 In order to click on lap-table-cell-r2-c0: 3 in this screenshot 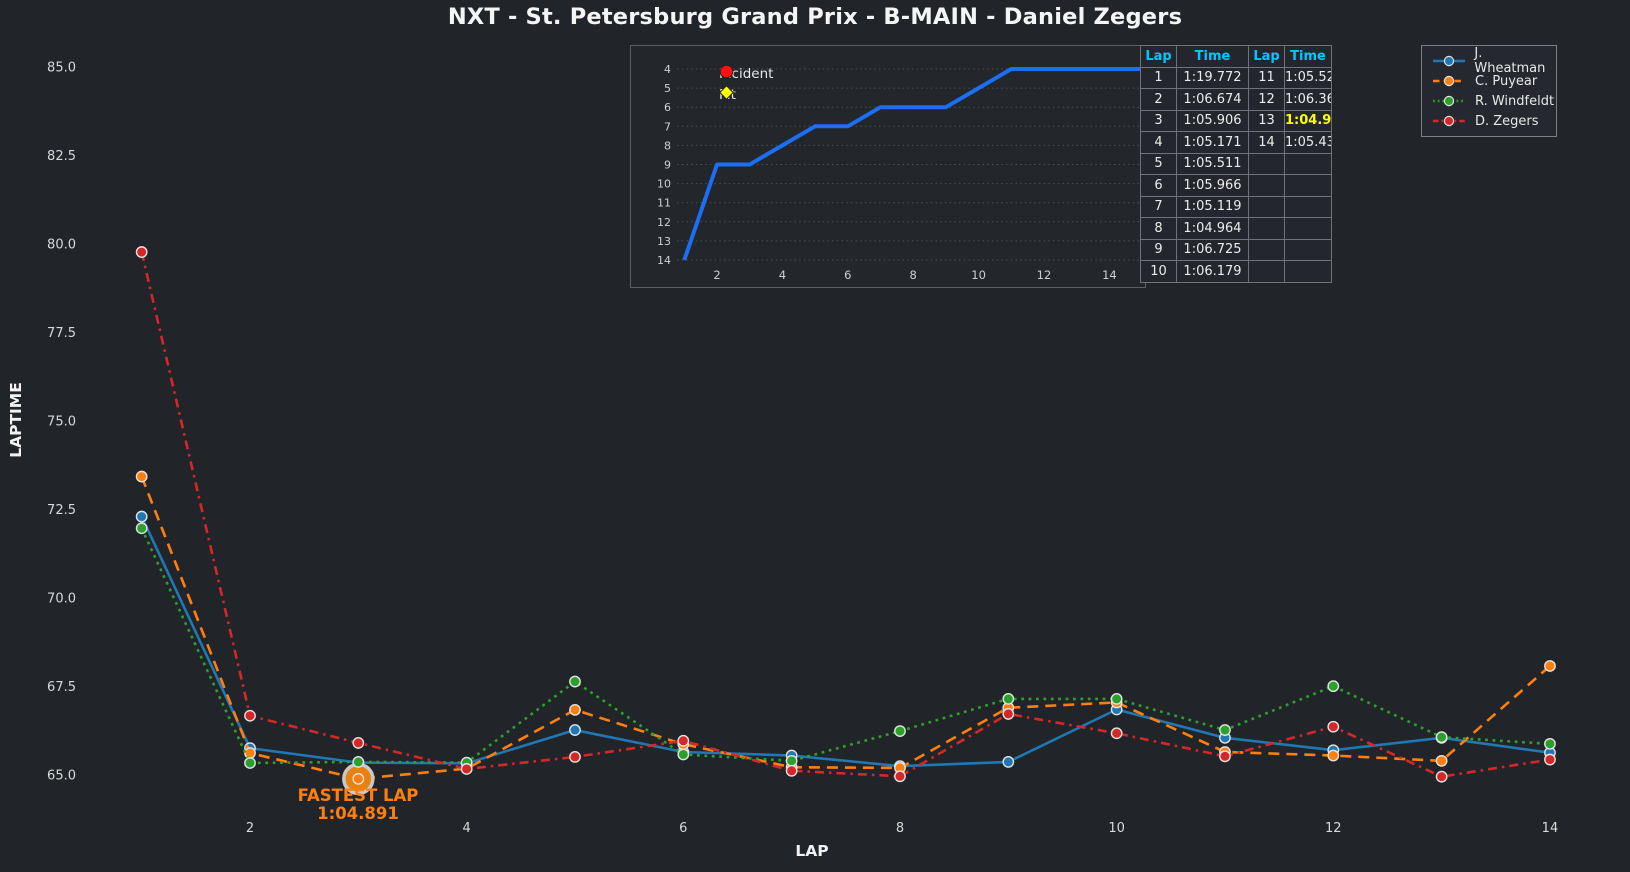, I will do `click(1158, 120)`.